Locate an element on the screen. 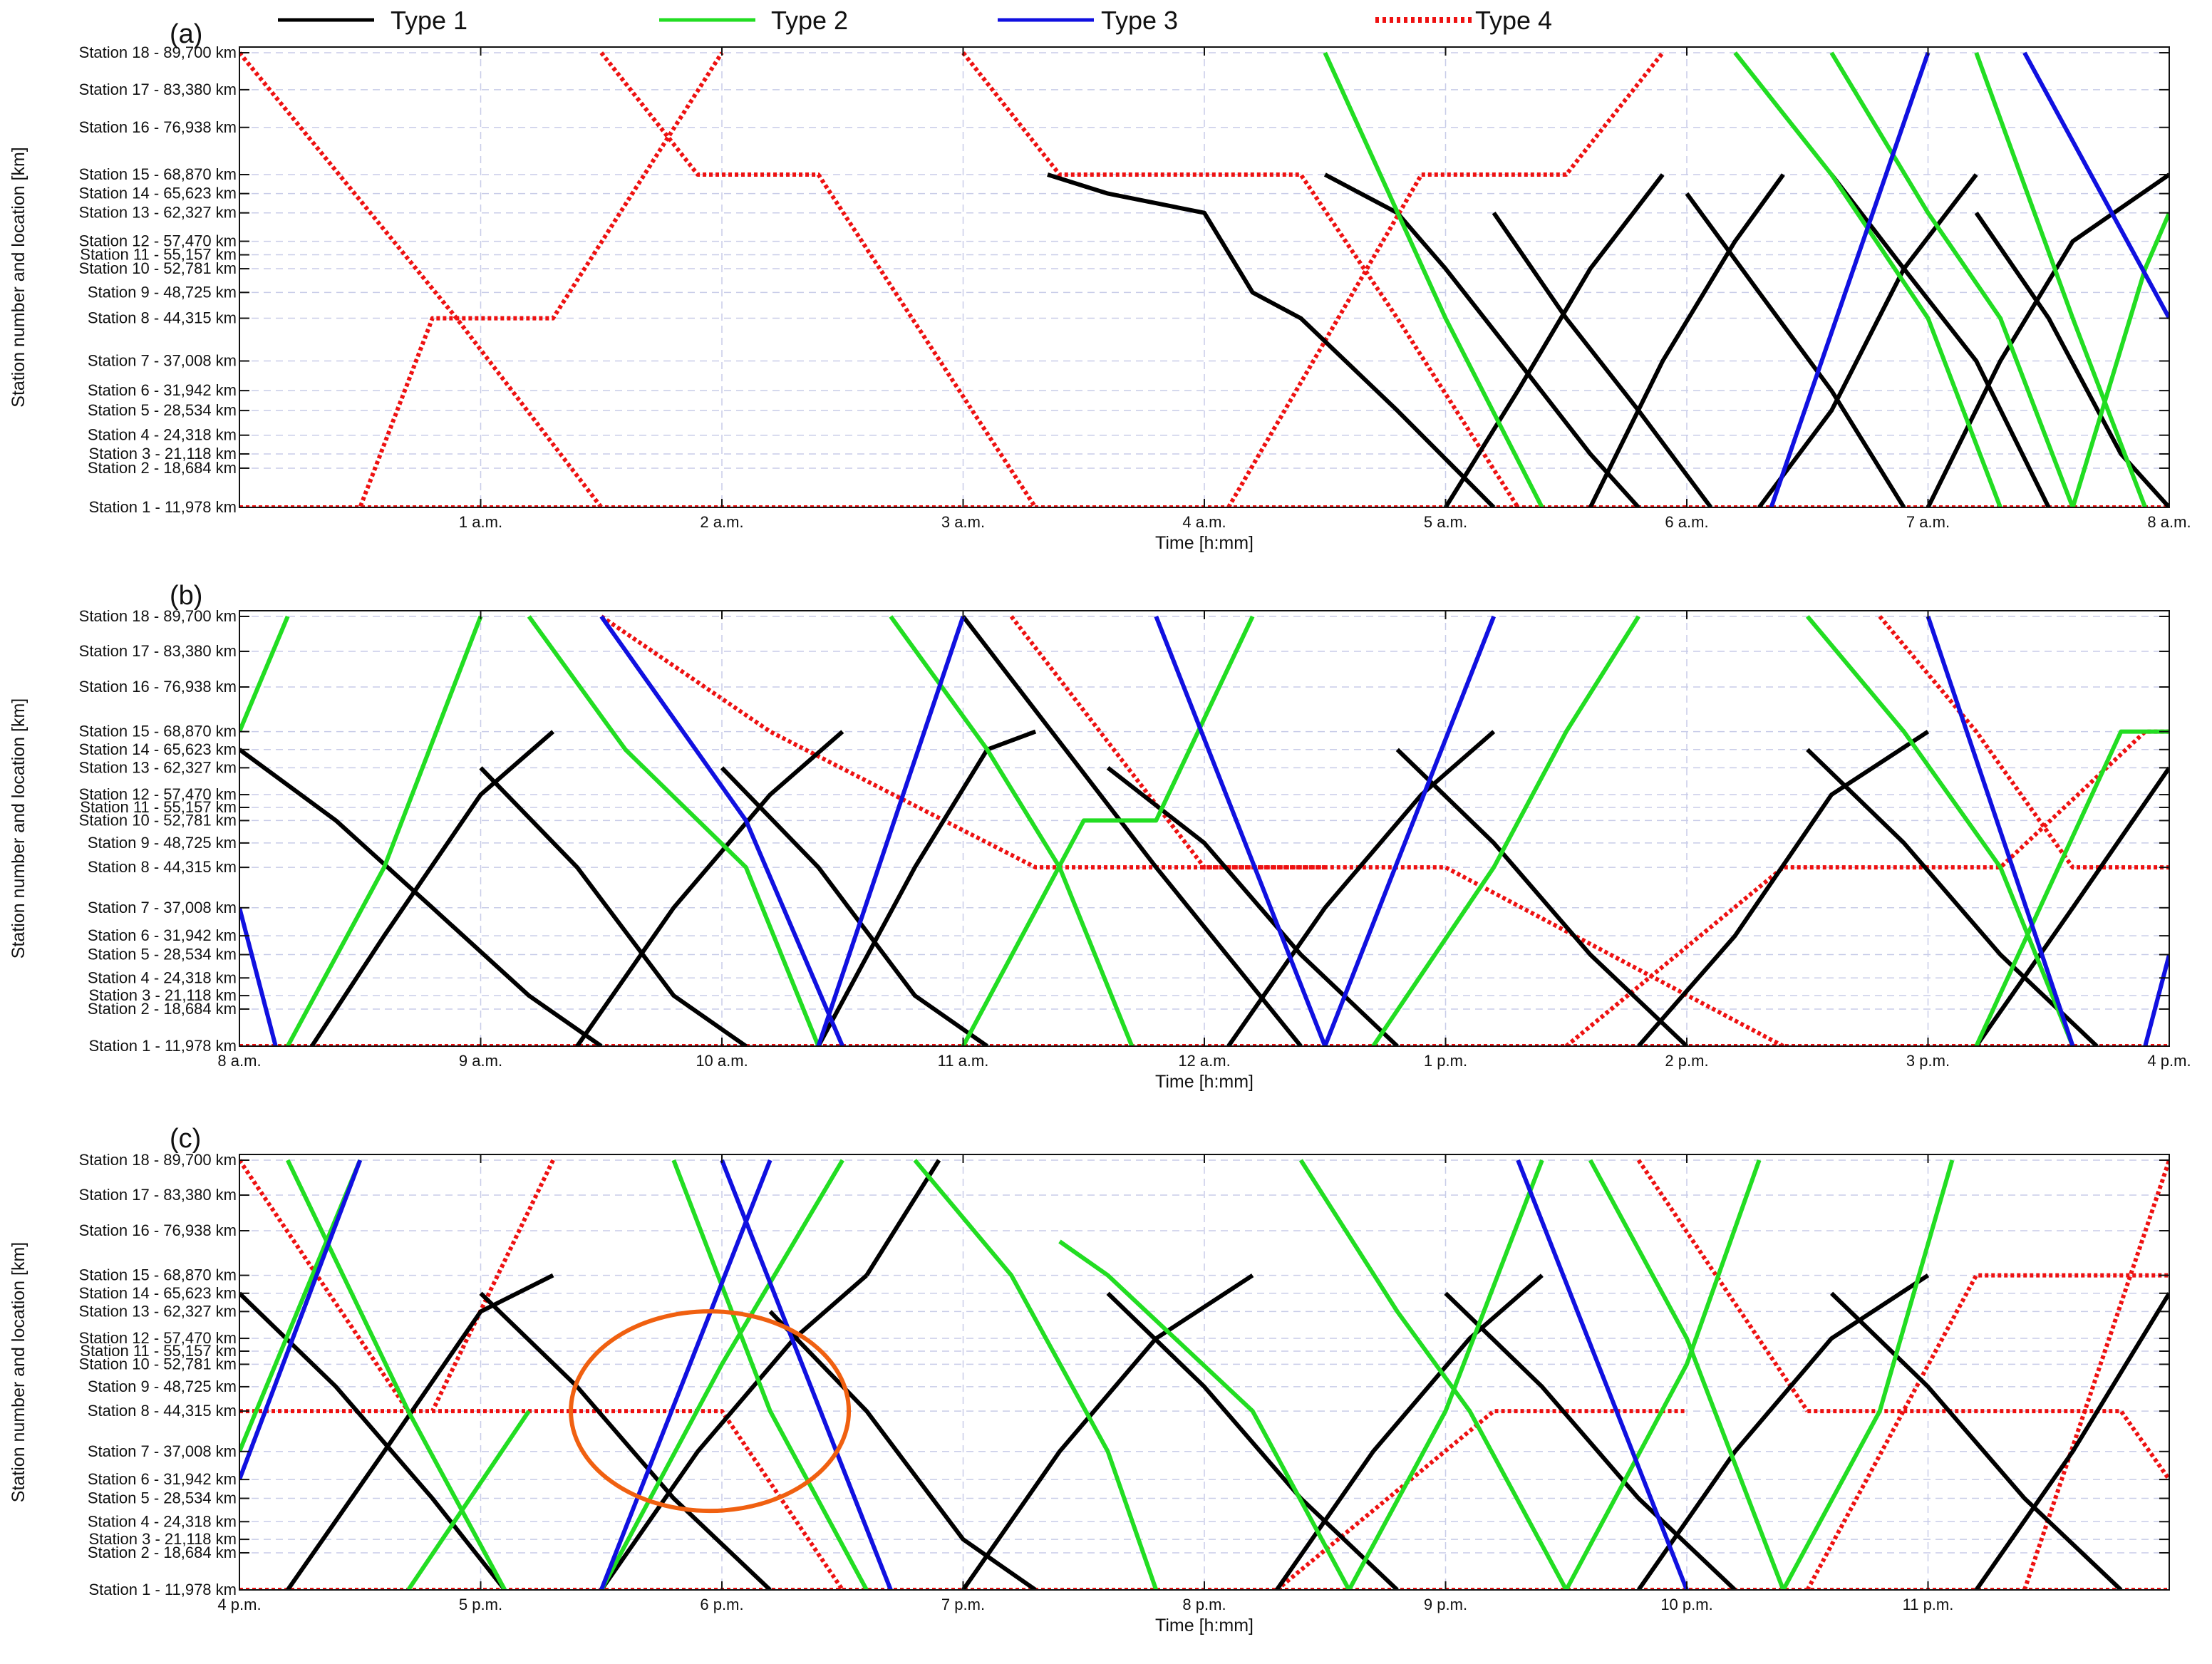 The image size is (2212, 1664). x-tick-label: 6 p.m. is located at coordinates (721, 1605).